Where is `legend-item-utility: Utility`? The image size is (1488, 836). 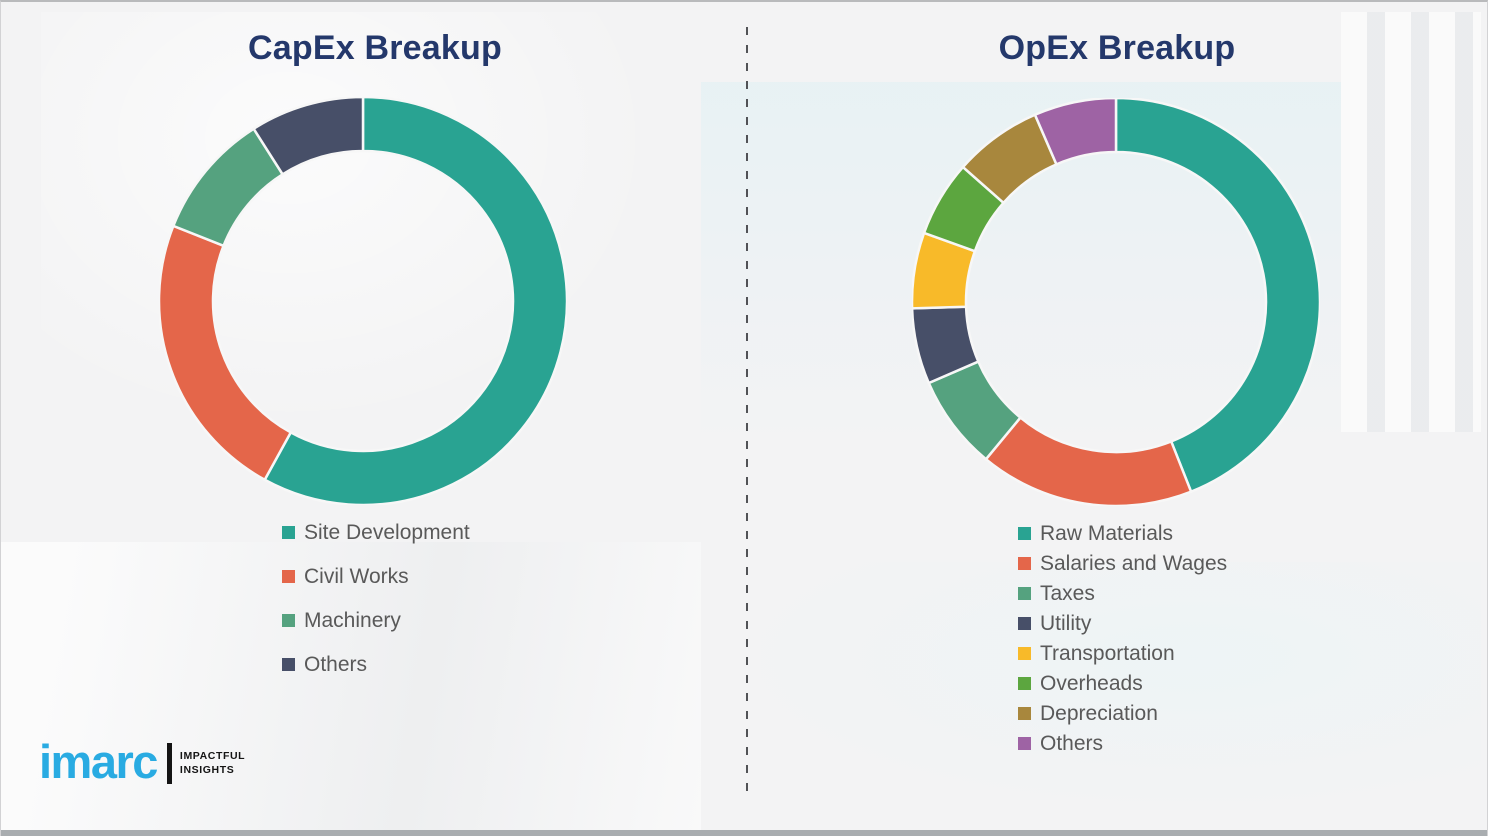
legend-item-utility: Utility is located at coordinates (1122, 623).